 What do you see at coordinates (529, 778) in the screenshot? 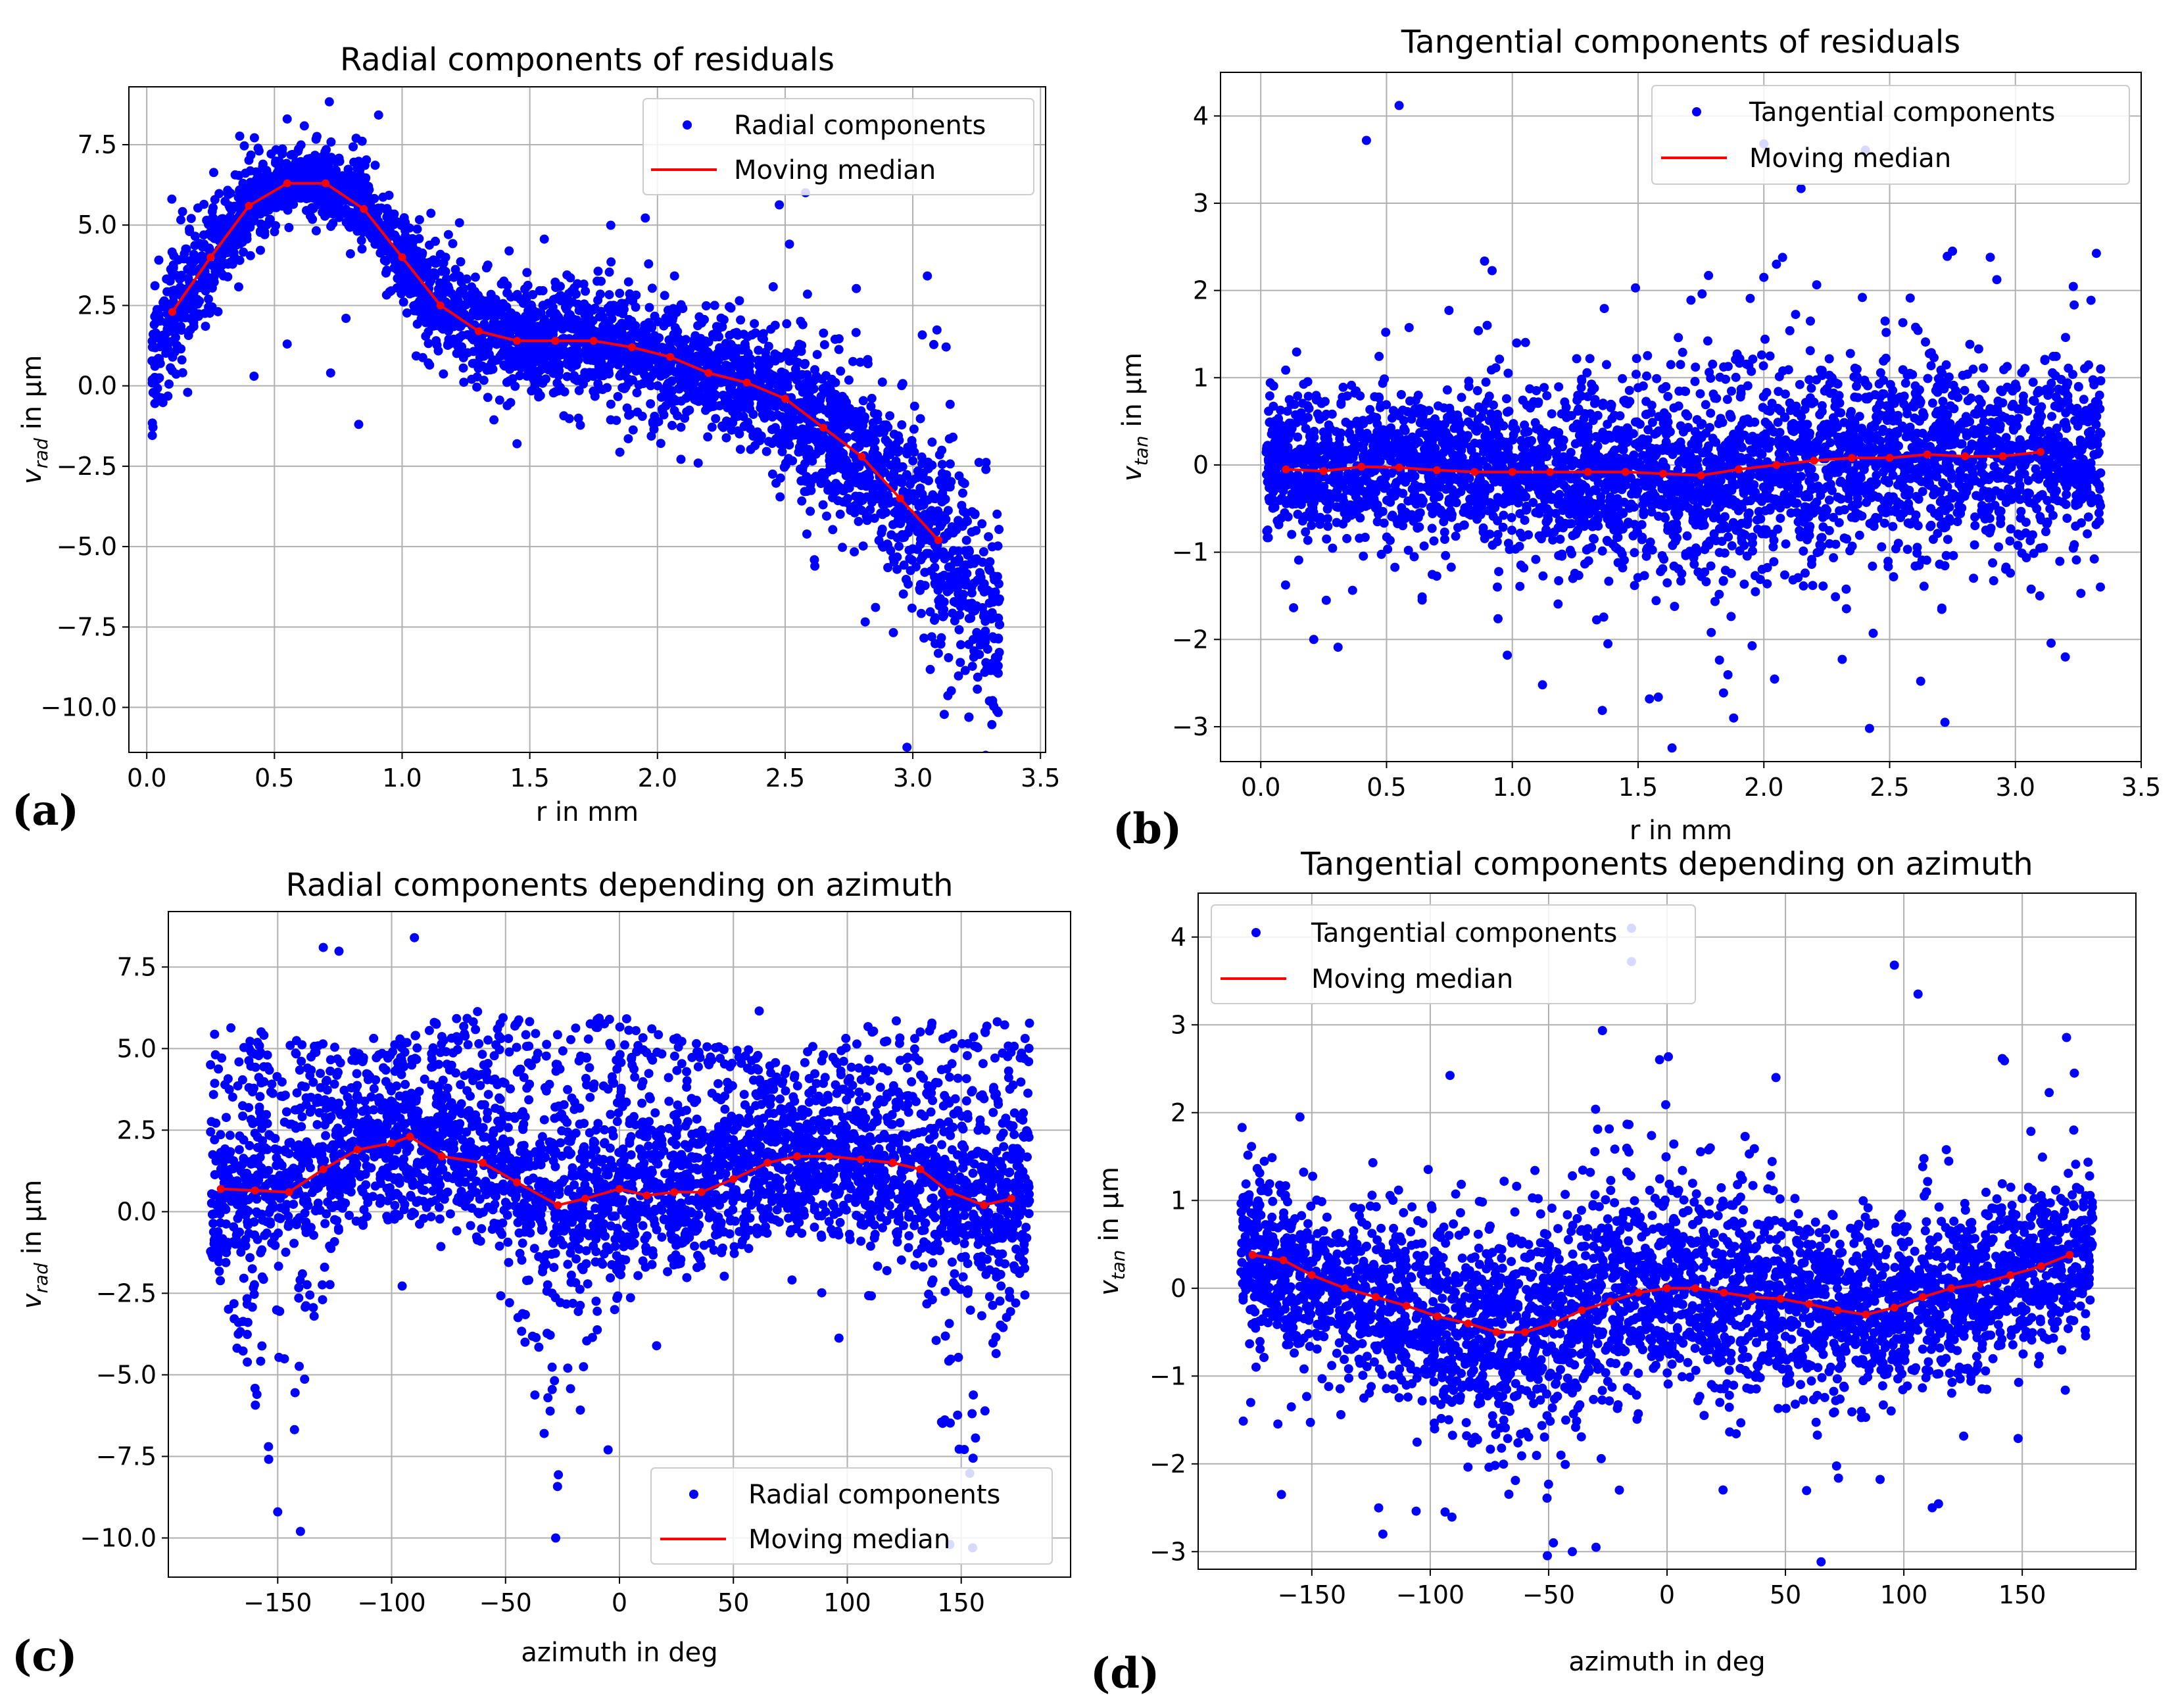
I see `x-tick-label-a: 1.5` at bounding box center [529, 778].